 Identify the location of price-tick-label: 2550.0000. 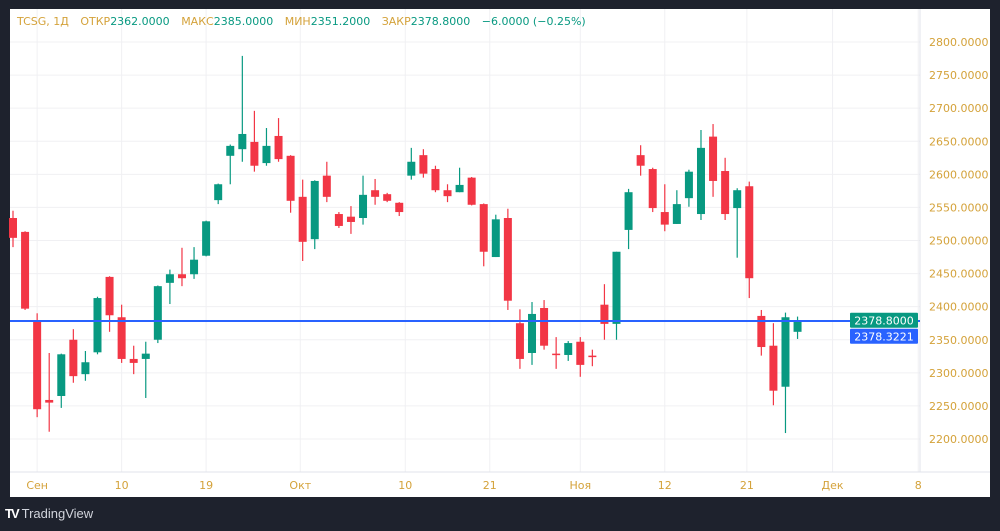
(959, 207).